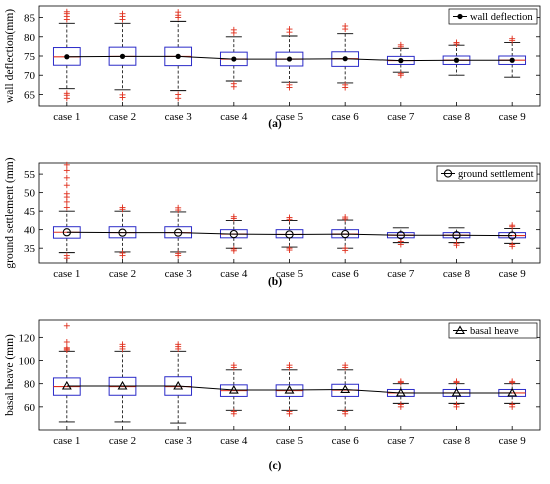 The image size is (550, 484). I want to click on x-tick-label: case 4, so click(234, 117).